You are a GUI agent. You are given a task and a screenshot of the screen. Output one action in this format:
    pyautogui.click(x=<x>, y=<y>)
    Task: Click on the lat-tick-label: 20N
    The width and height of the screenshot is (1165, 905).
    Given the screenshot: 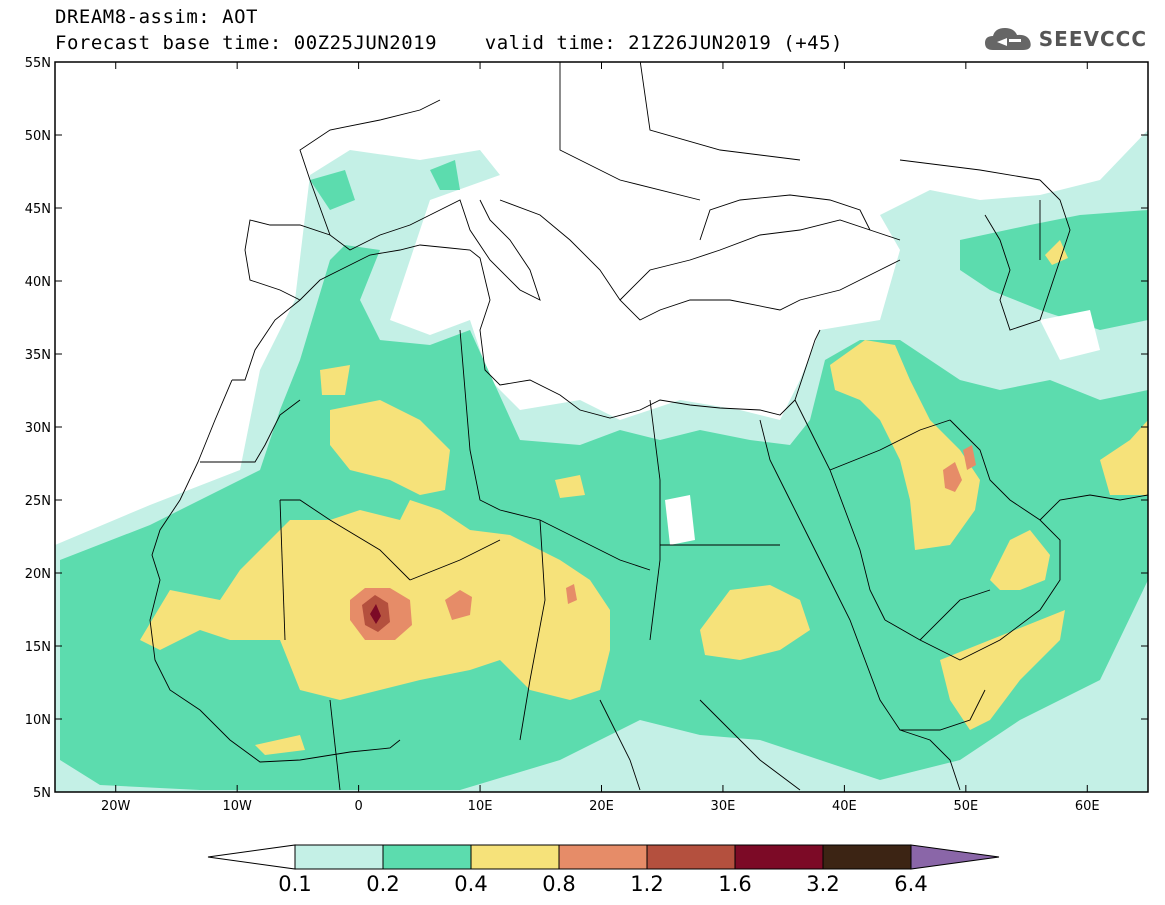 What is the action you would take?
    pyautogui.click(x=38, y=574)
    